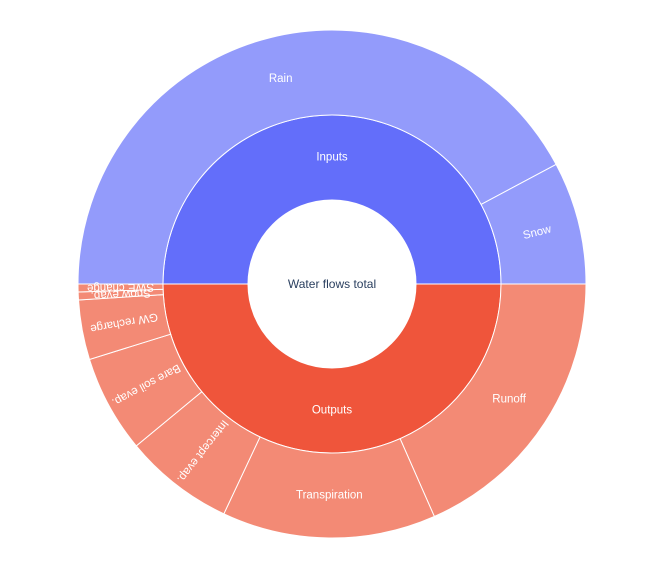 The image size is (663, 574). I want to click on label-swe-change: SWE change, so click(120, 287).